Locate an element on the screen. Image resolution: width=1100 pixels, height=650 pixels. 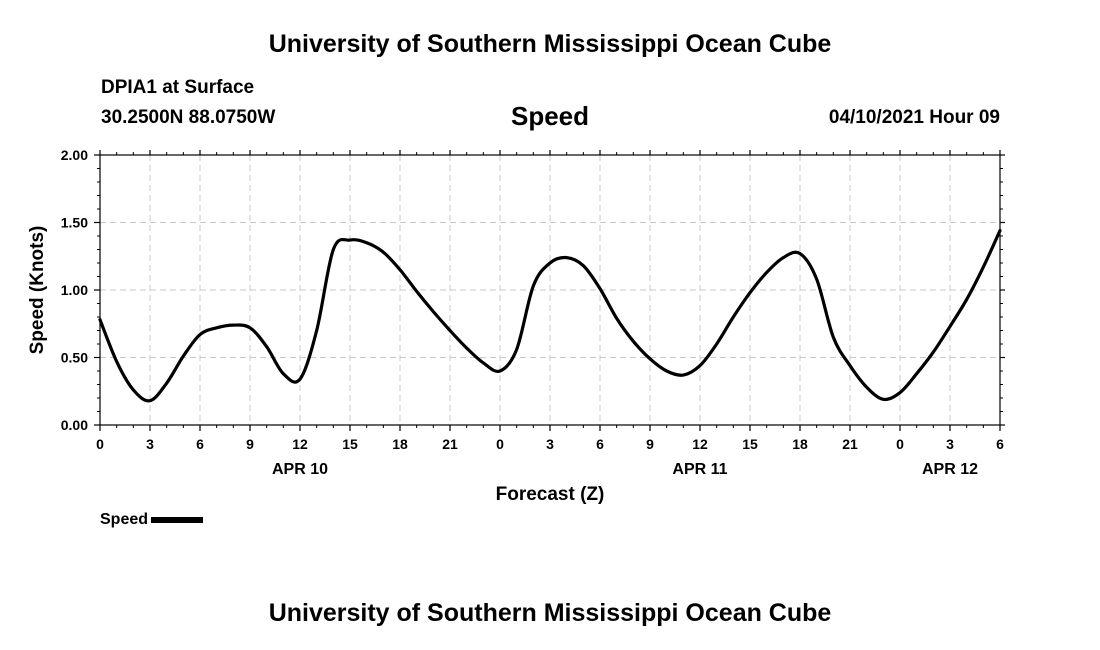
y-tick-label: 2.00 is located at coordinates (74, 155).